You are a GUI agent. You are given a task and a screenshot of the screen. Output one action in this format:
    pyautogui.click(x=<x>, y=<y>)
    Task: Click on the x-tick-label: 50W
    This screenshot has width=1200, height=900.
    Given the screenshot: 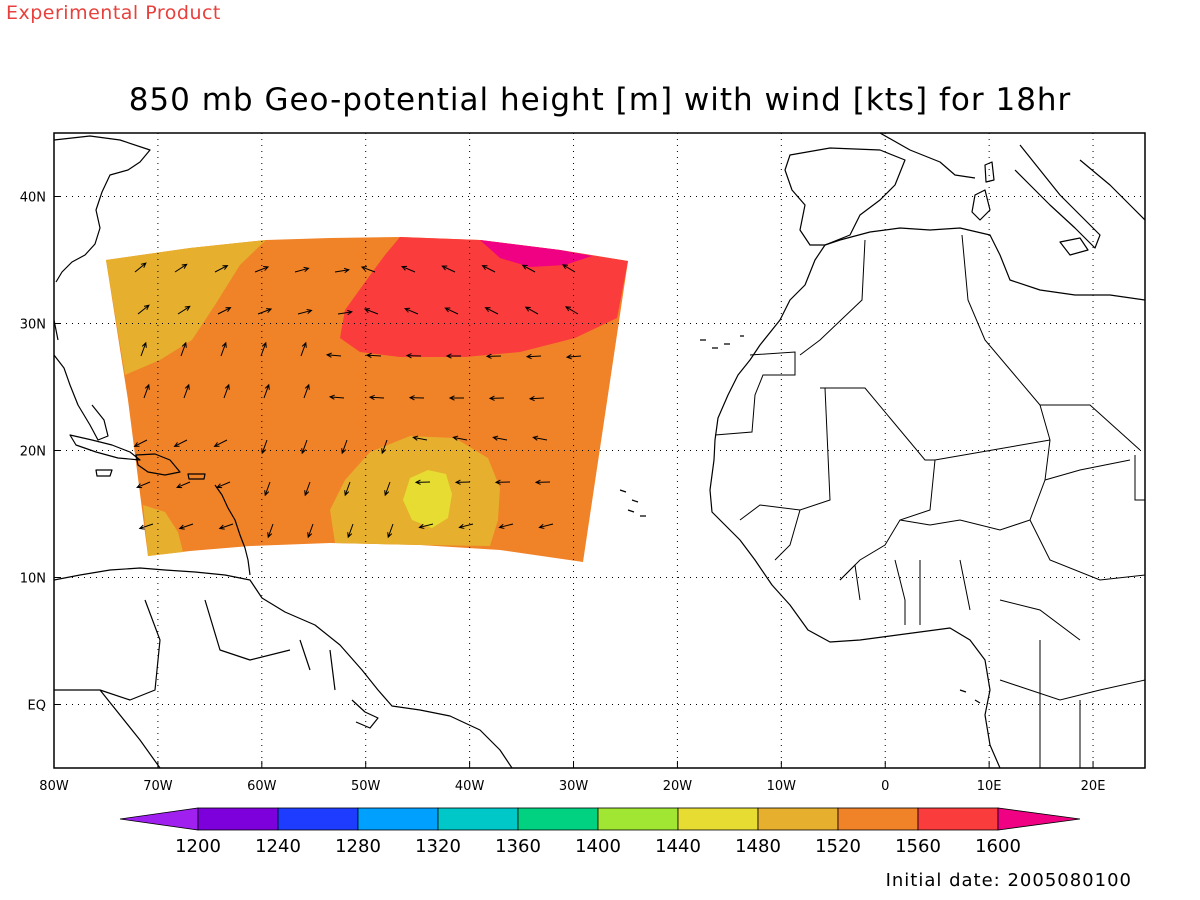 What is the action you would take?
    pyautogui.click(x=366, y=786)
    